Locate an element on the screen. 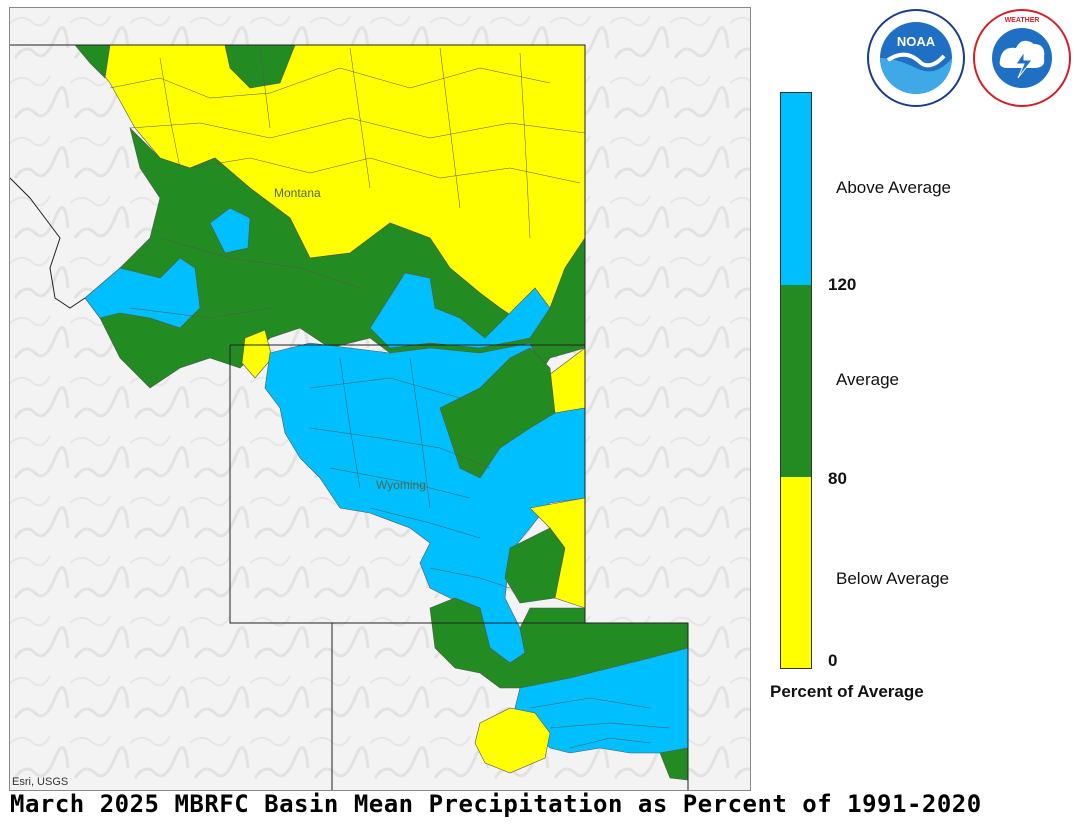 The height and width of the screenshot is (834, 1076). region-average-wy-central is located at coordinates (497, 413).